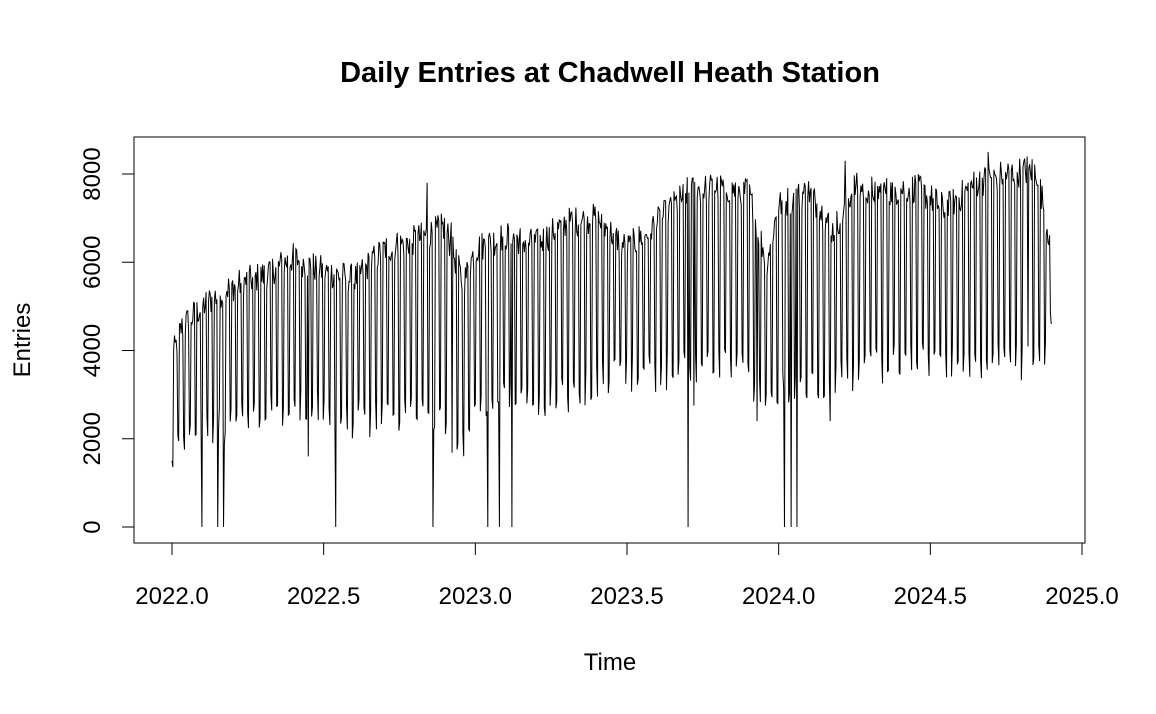 The width and height of the screenshot is (1156, 714). I want to click on x-tick-label: 2023.5, so click(626, 596).